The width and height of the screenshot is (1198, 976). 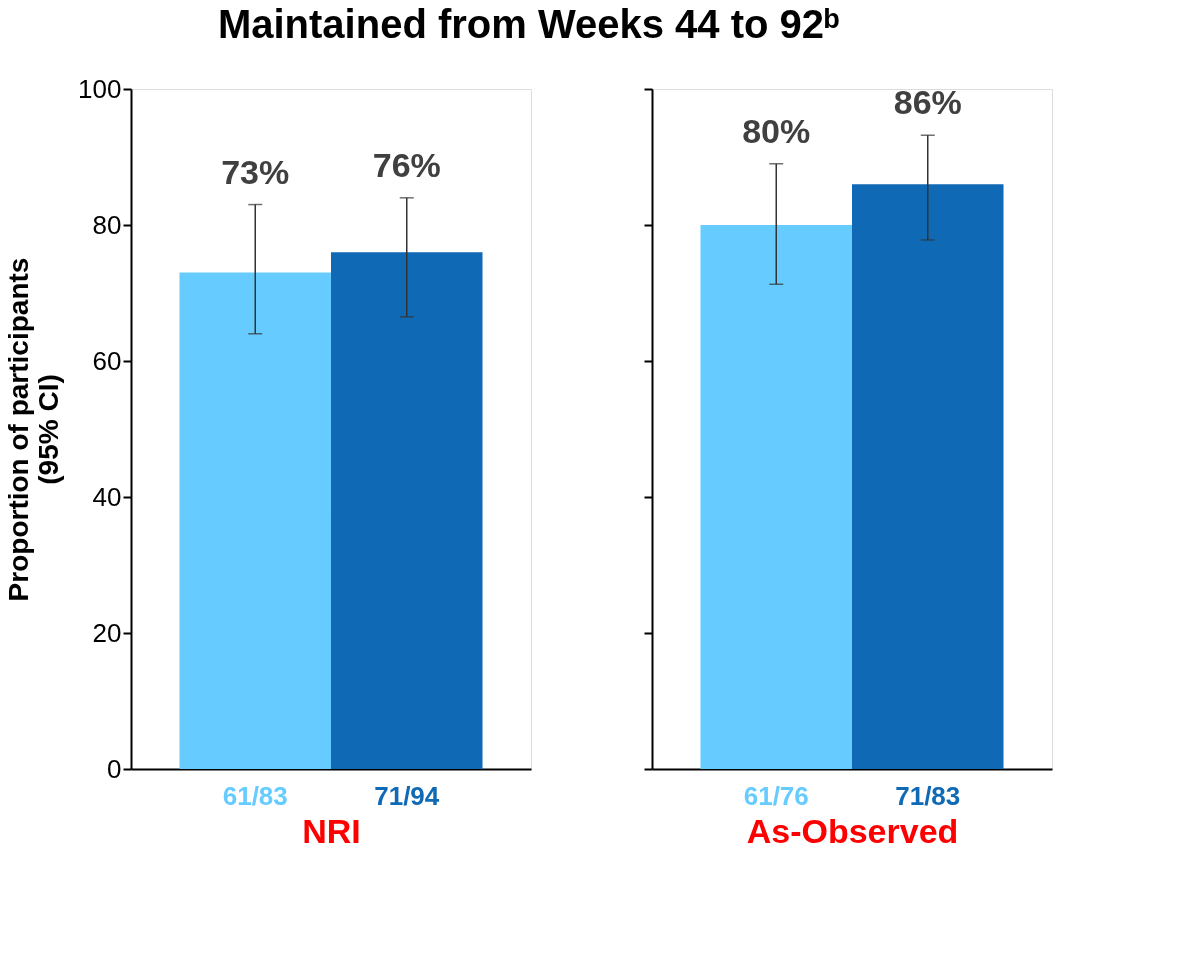 What do you see at coordinates (107, 360) in the screenshot?
I see `y-tick-label: 60` at bounding box center [107, 360].